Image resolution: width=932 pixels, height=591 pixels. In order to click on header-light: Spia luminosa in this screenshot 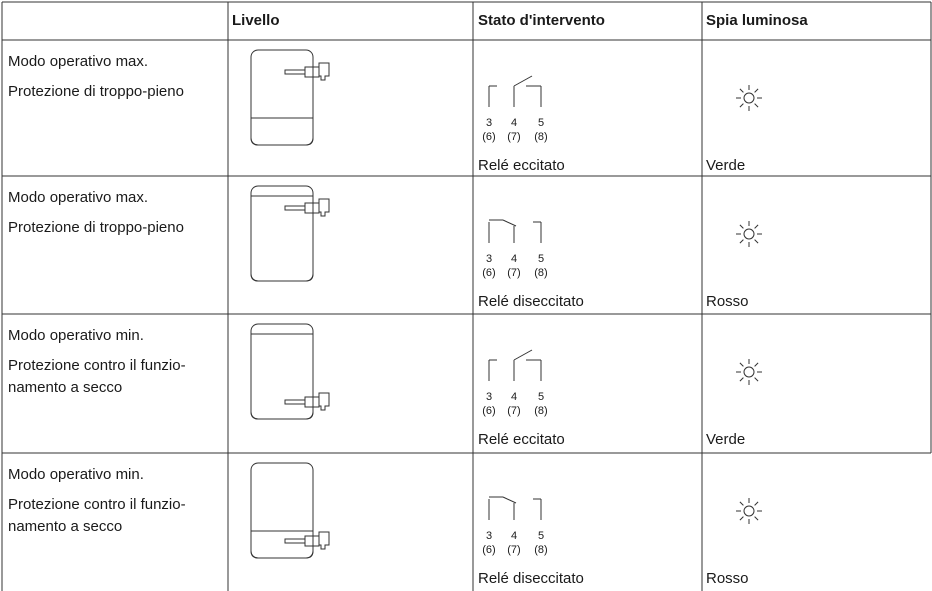, I will do `click(757, 20)`.